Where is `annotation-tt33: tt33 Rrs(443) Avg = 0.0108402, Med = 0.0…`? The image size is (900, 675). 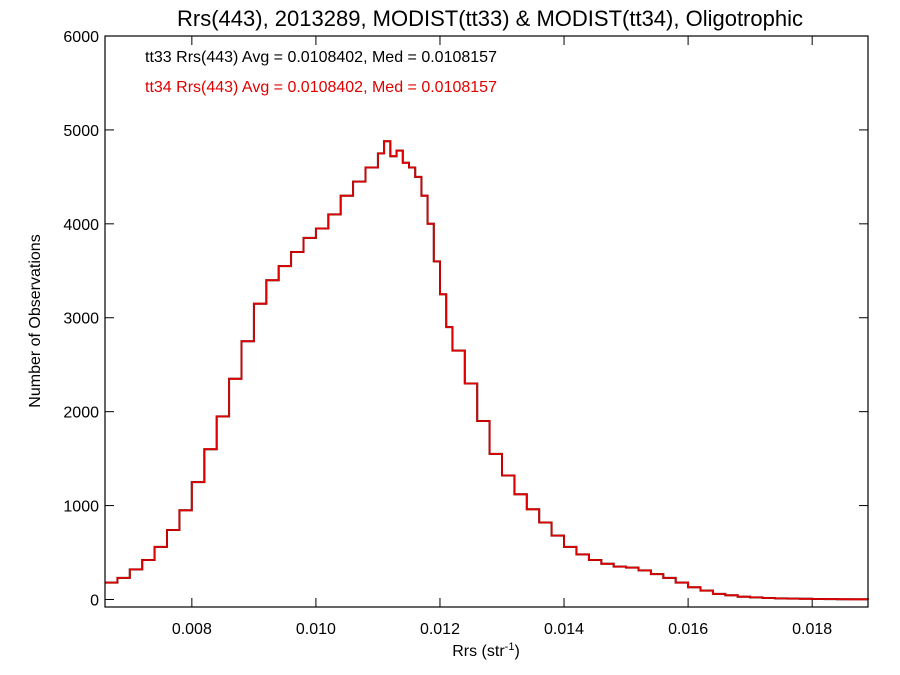
annotation-tt33: tt33 Rrs(443) Avg = 0.0108402, Med = 0.0… is located at coordinates (321, 57).